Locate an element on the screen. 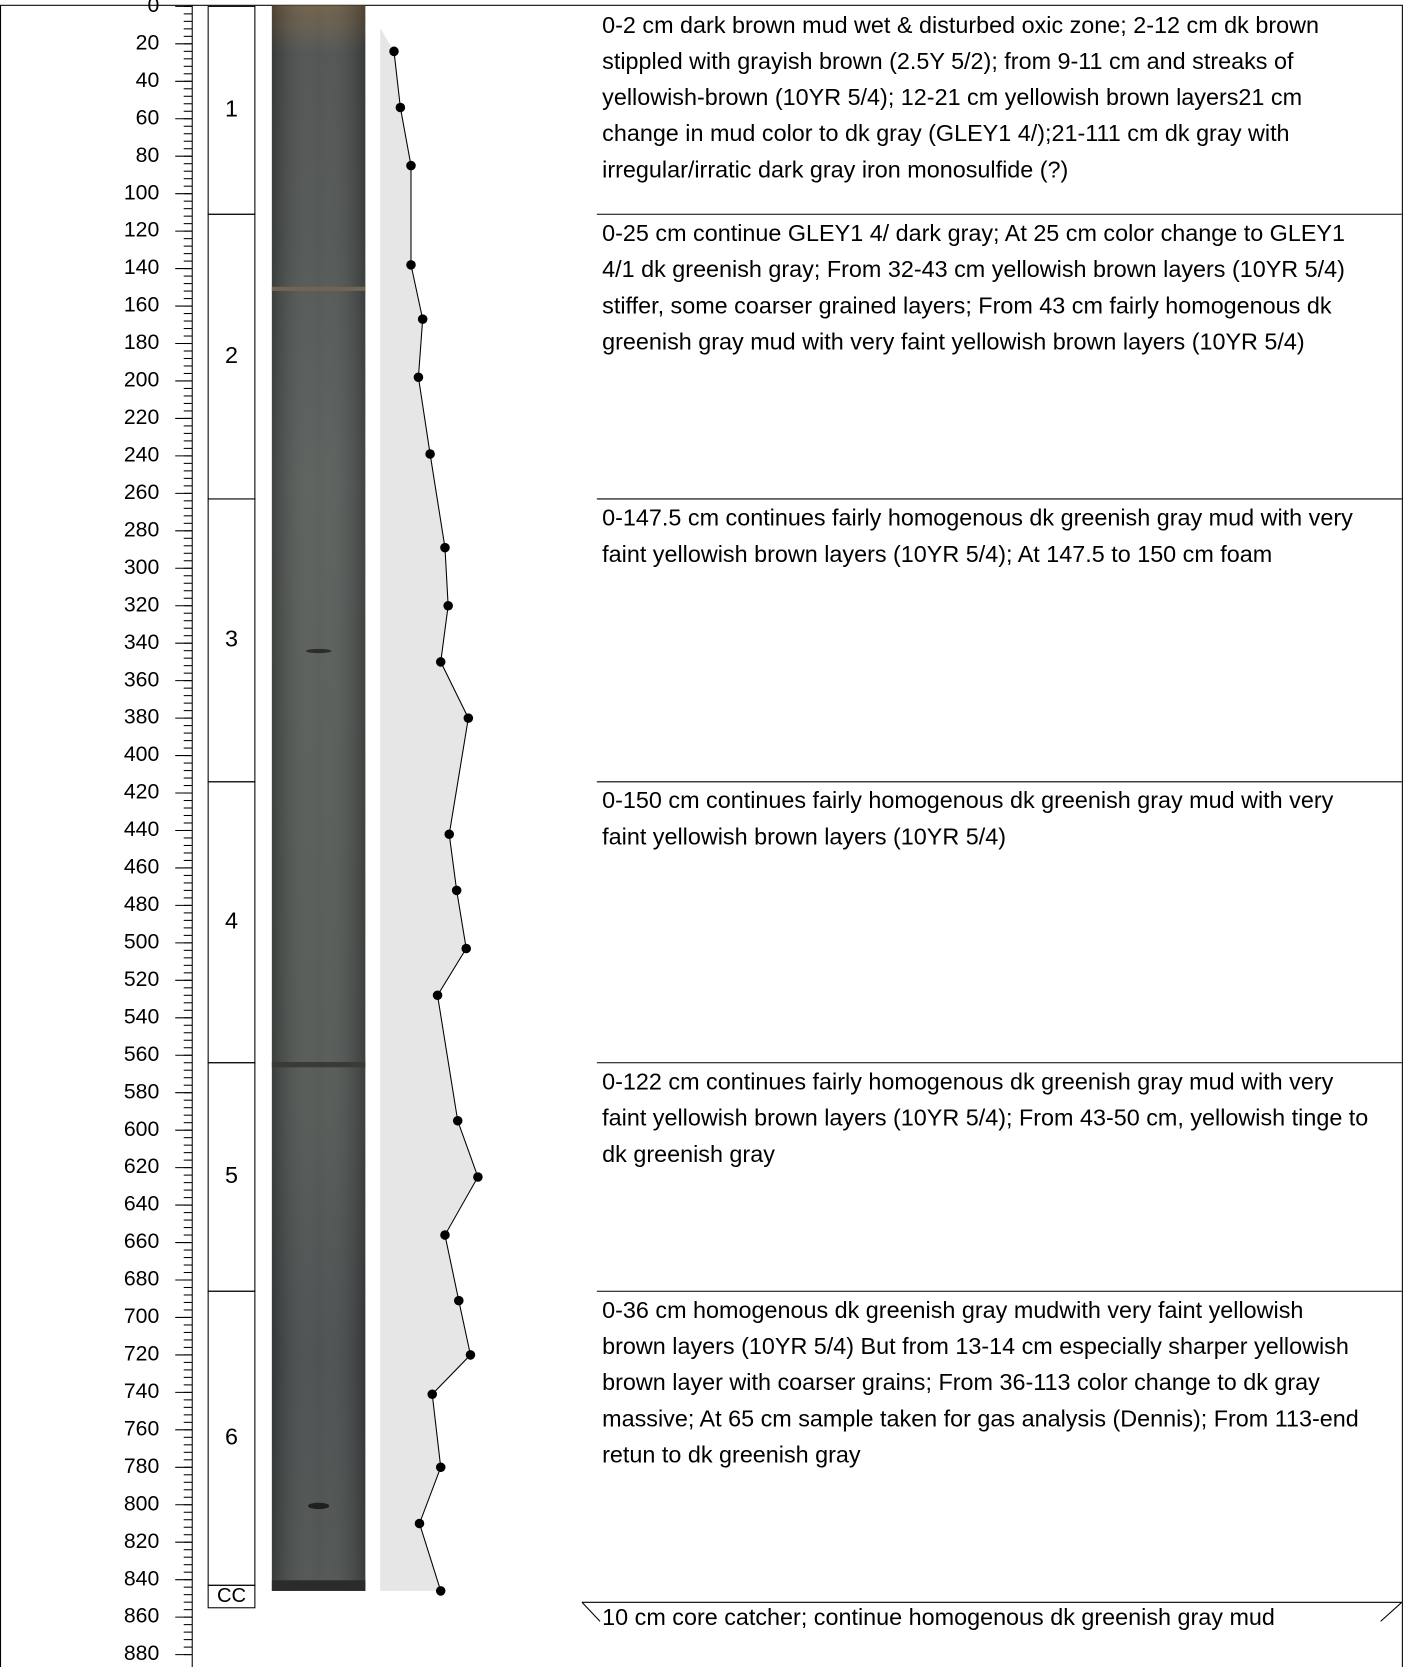 The image size is (1405, 1667). y-tick-label: 400 is located at coordinates (141, 754).